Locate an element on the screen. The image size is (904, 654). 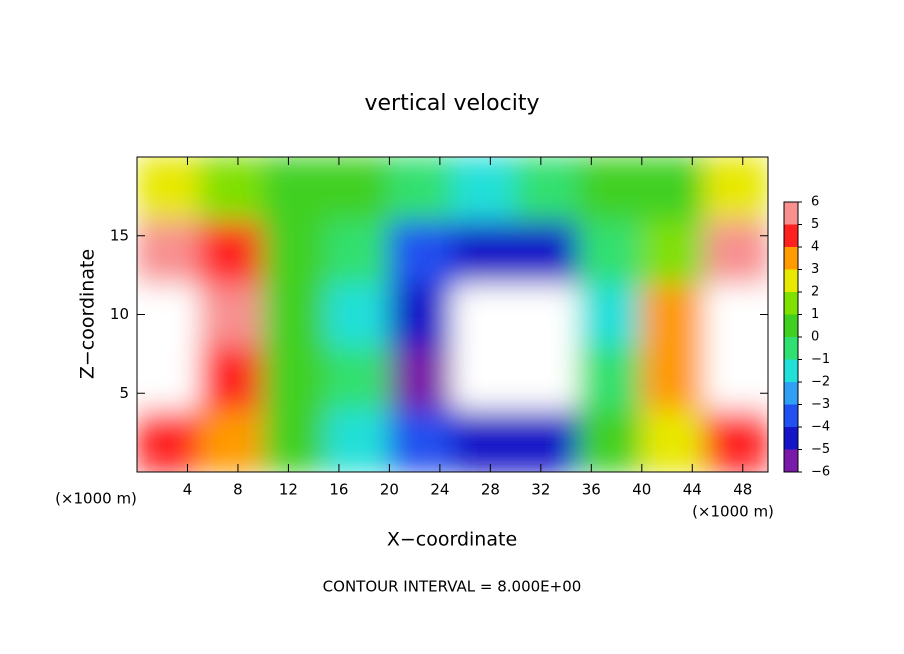
x-tick-label: 20 is located at coordinates (389, 490).